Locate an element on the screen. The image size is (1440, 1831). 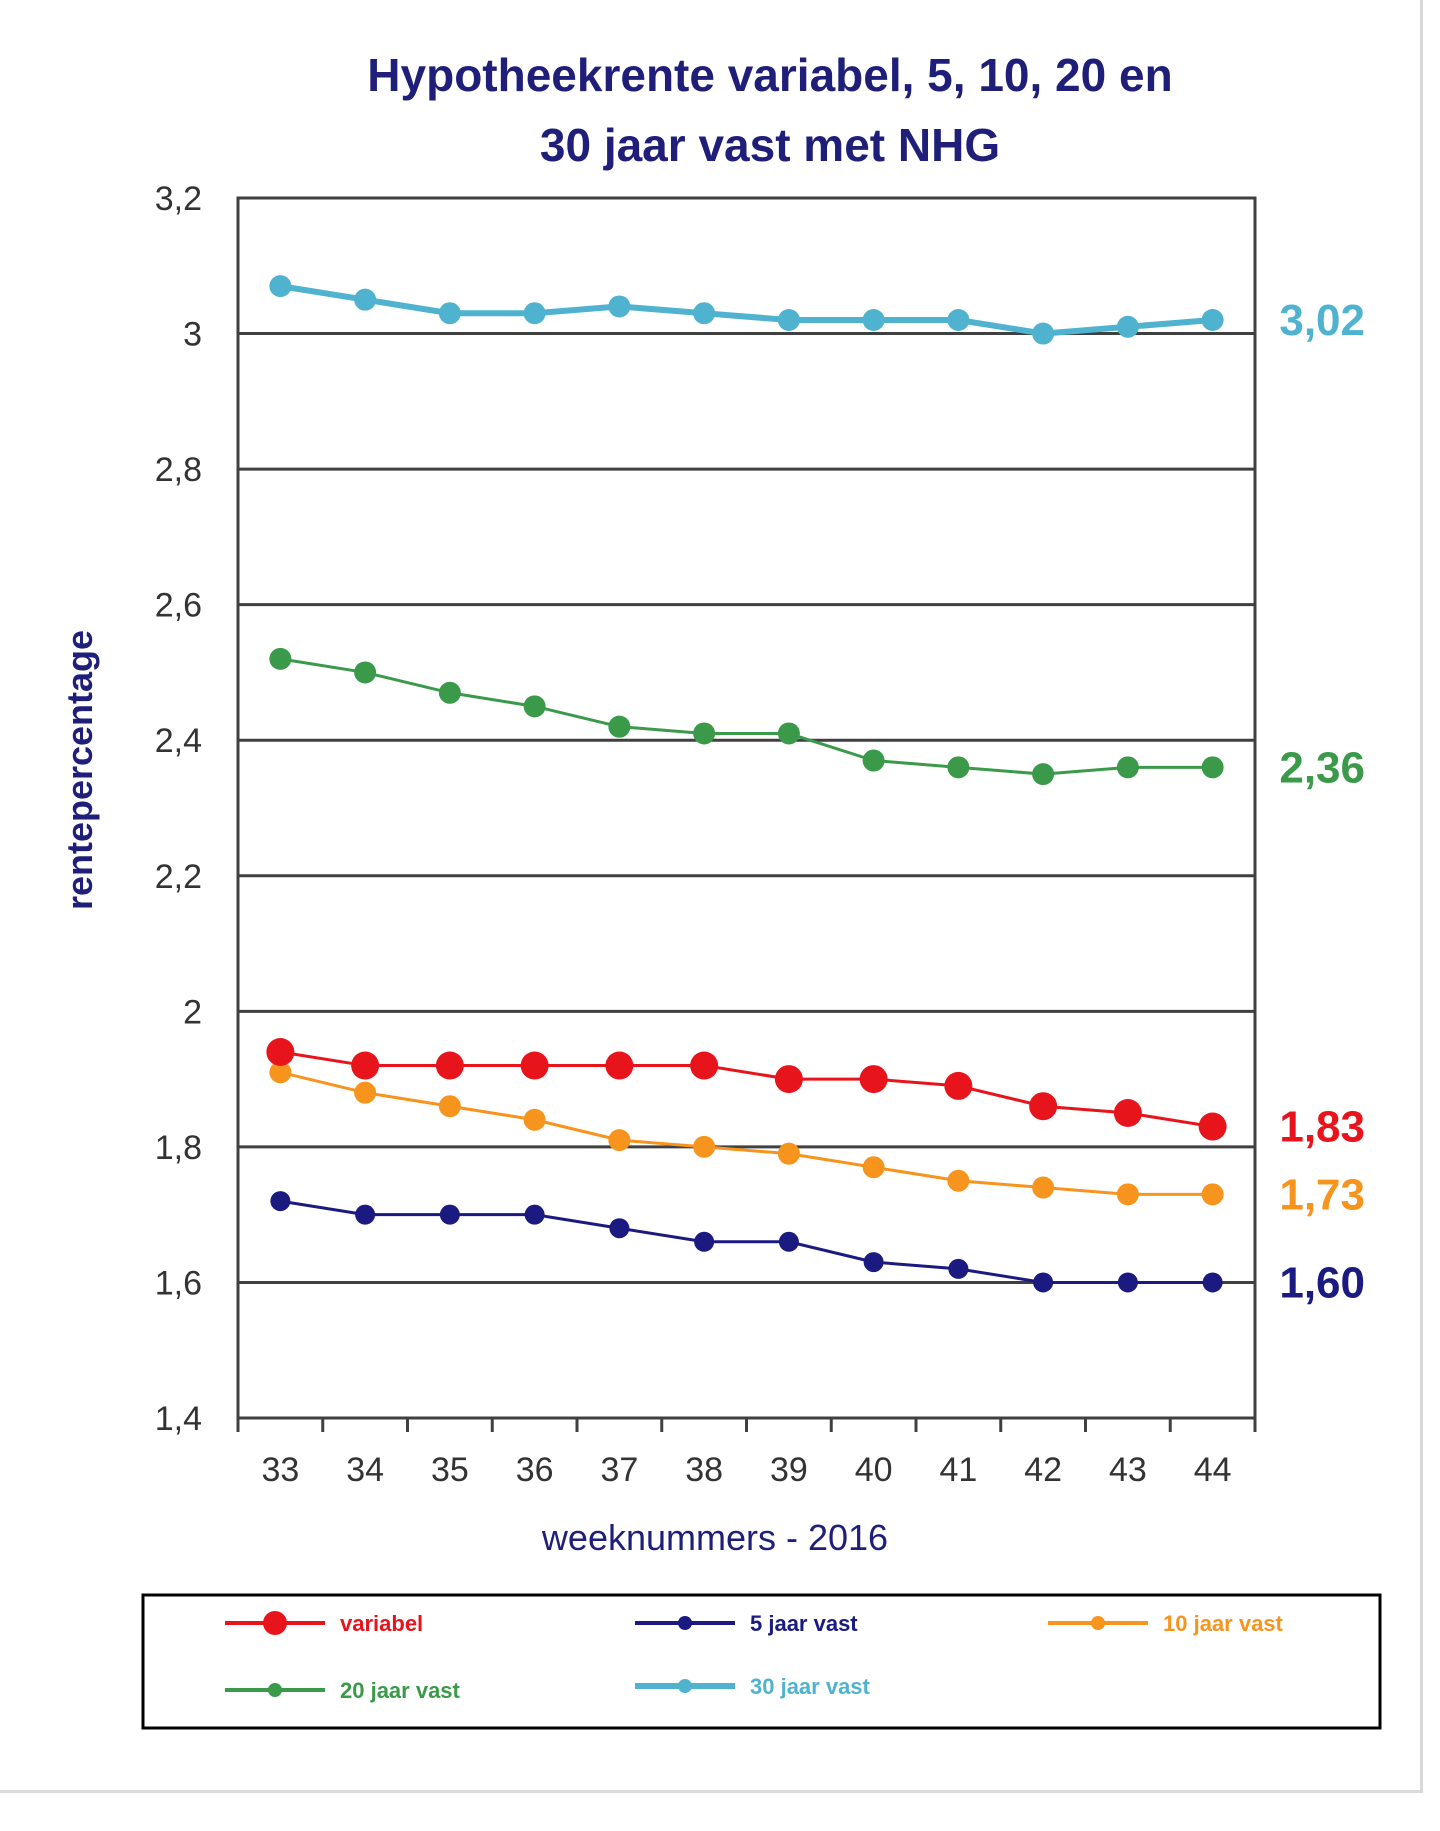
legend-label: 10 jaar vast is located at coordinates (1223, 1623).